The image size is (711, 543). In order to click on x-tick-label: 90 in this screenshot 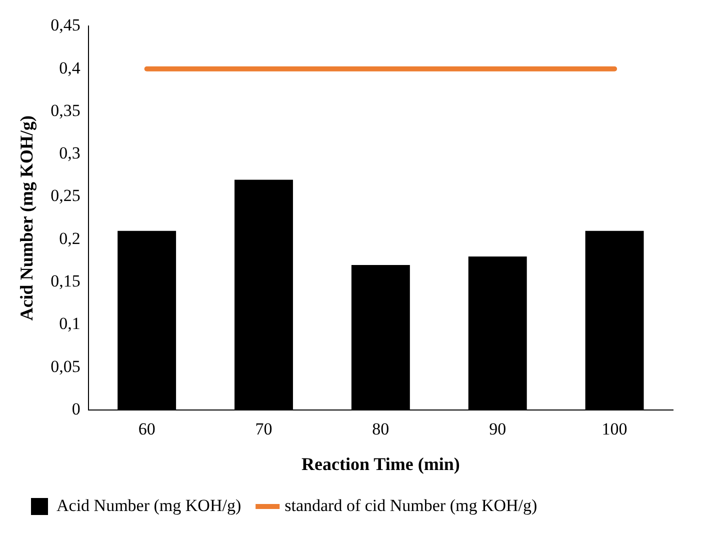, I will do `click(497, 429)`.